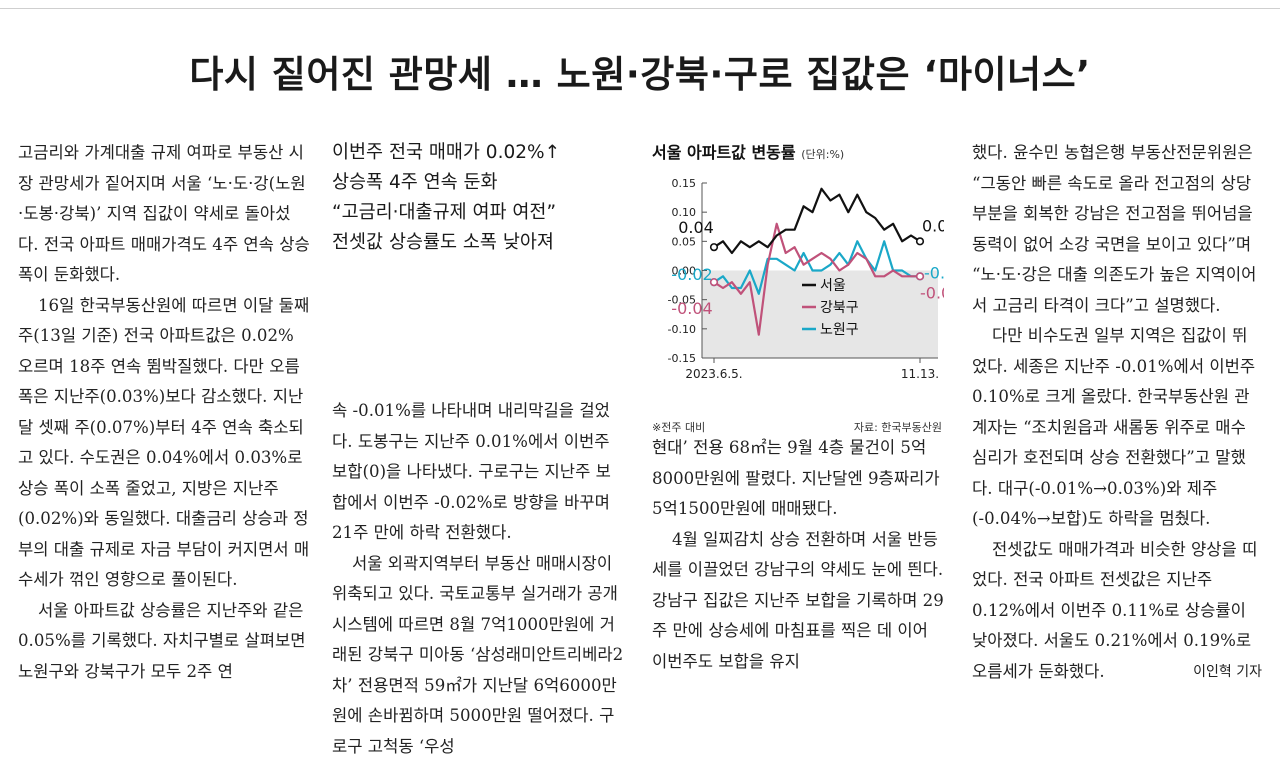 The image size is (1280, 762). What do you see at coordinates (640, 4) in the screenshot?
I see `top-rule` at bounding box center [640, 4].